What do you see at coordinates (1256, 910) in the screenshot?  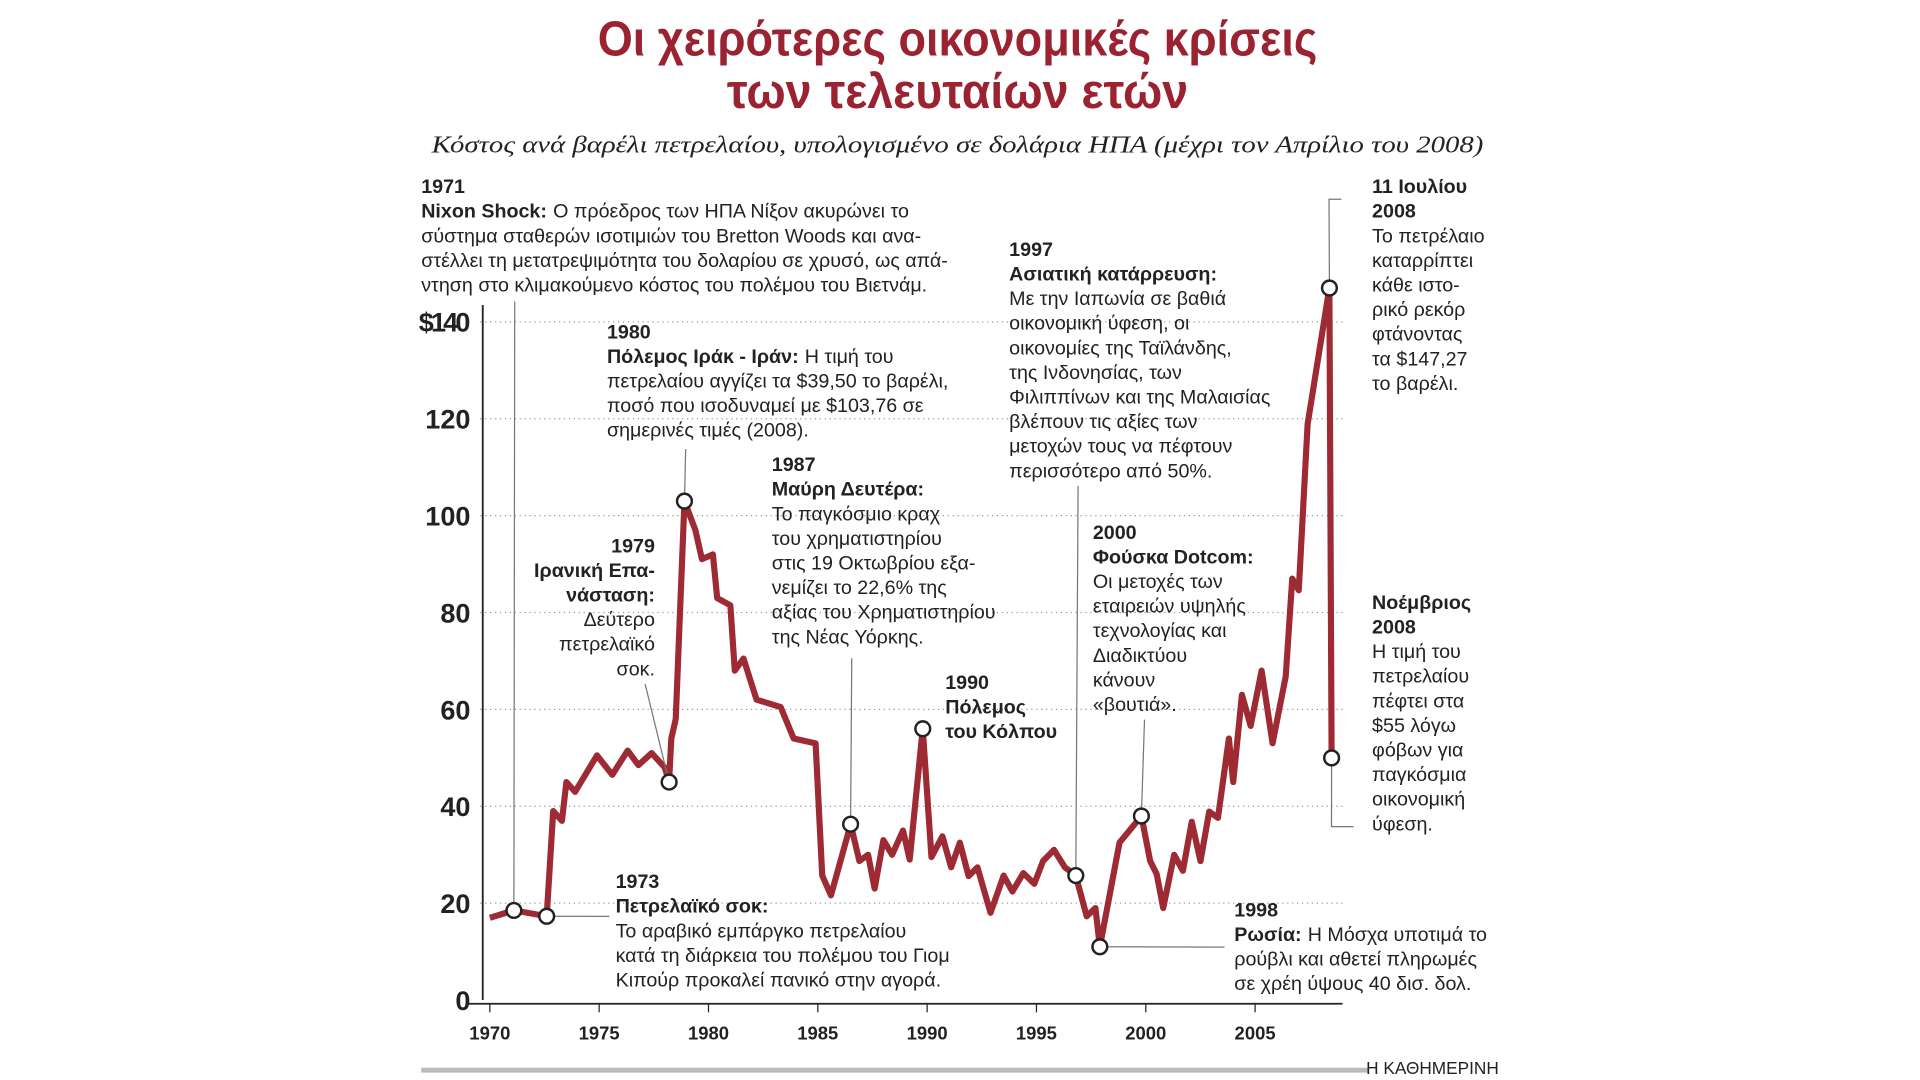 I see `annotation-year: 1998` at bounding box center [1256, 910].